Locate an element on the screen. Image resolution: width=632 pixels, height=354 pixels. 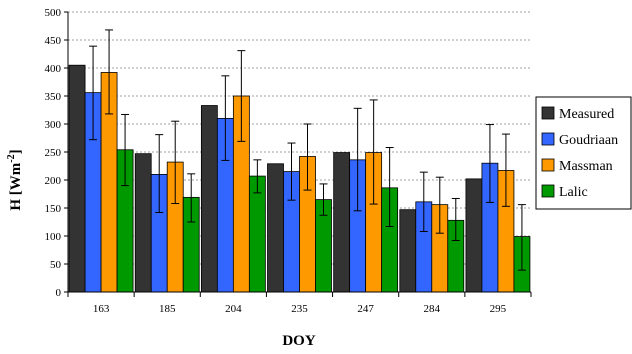
x-tick-label: 247 is located at coordinates (365, 309).